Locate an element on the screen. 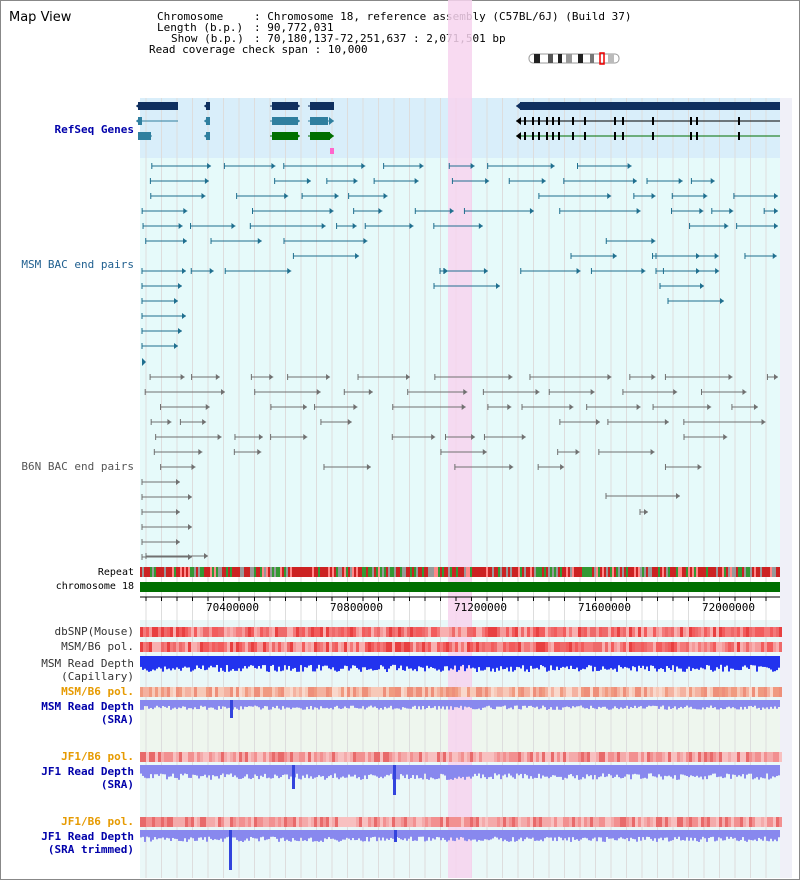 This screenshot has height=880, width=800. chromosome-ideogram is located at coordinates (576, 59).